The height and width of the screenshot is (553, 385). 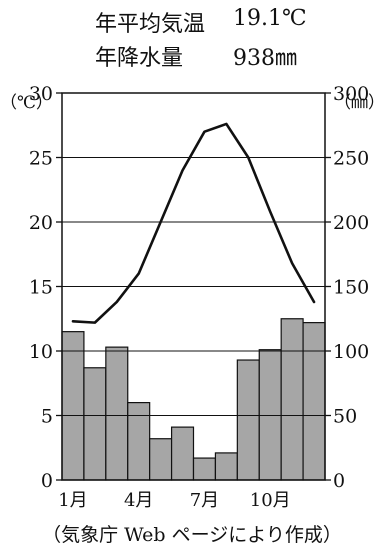 I want to click on x-tick-label: 1月, so click(x=72, y=500).